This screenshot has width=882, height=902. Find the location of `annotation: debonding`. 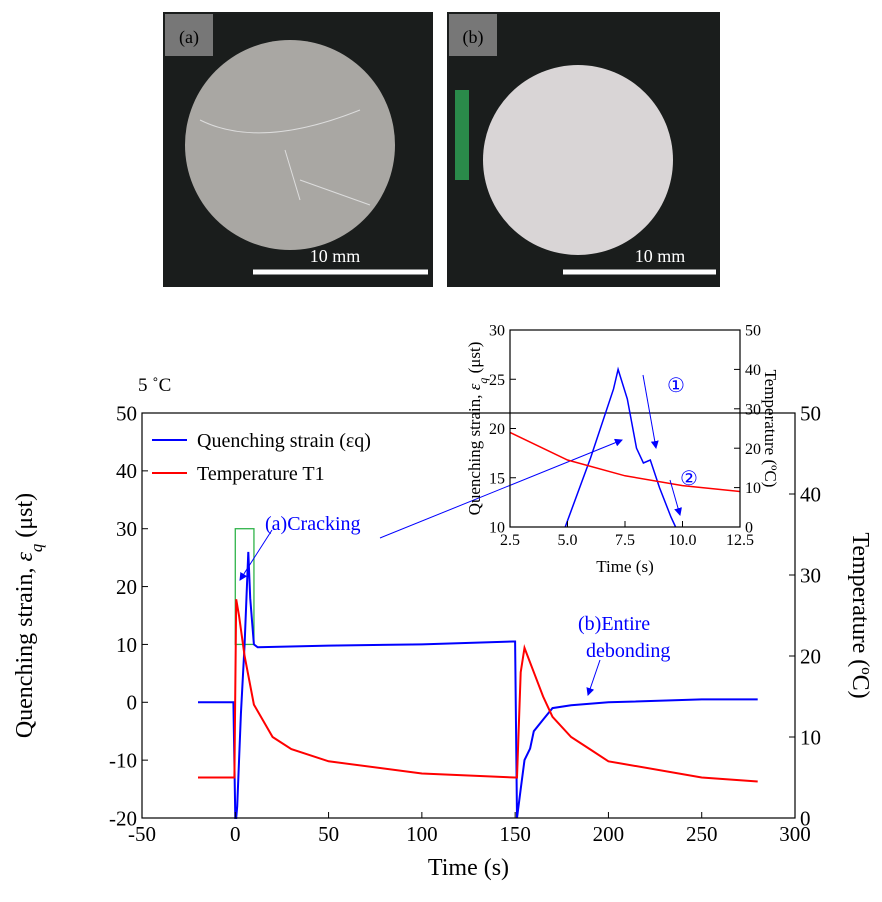

annotation: debonding is located at coordinates (628, 651).